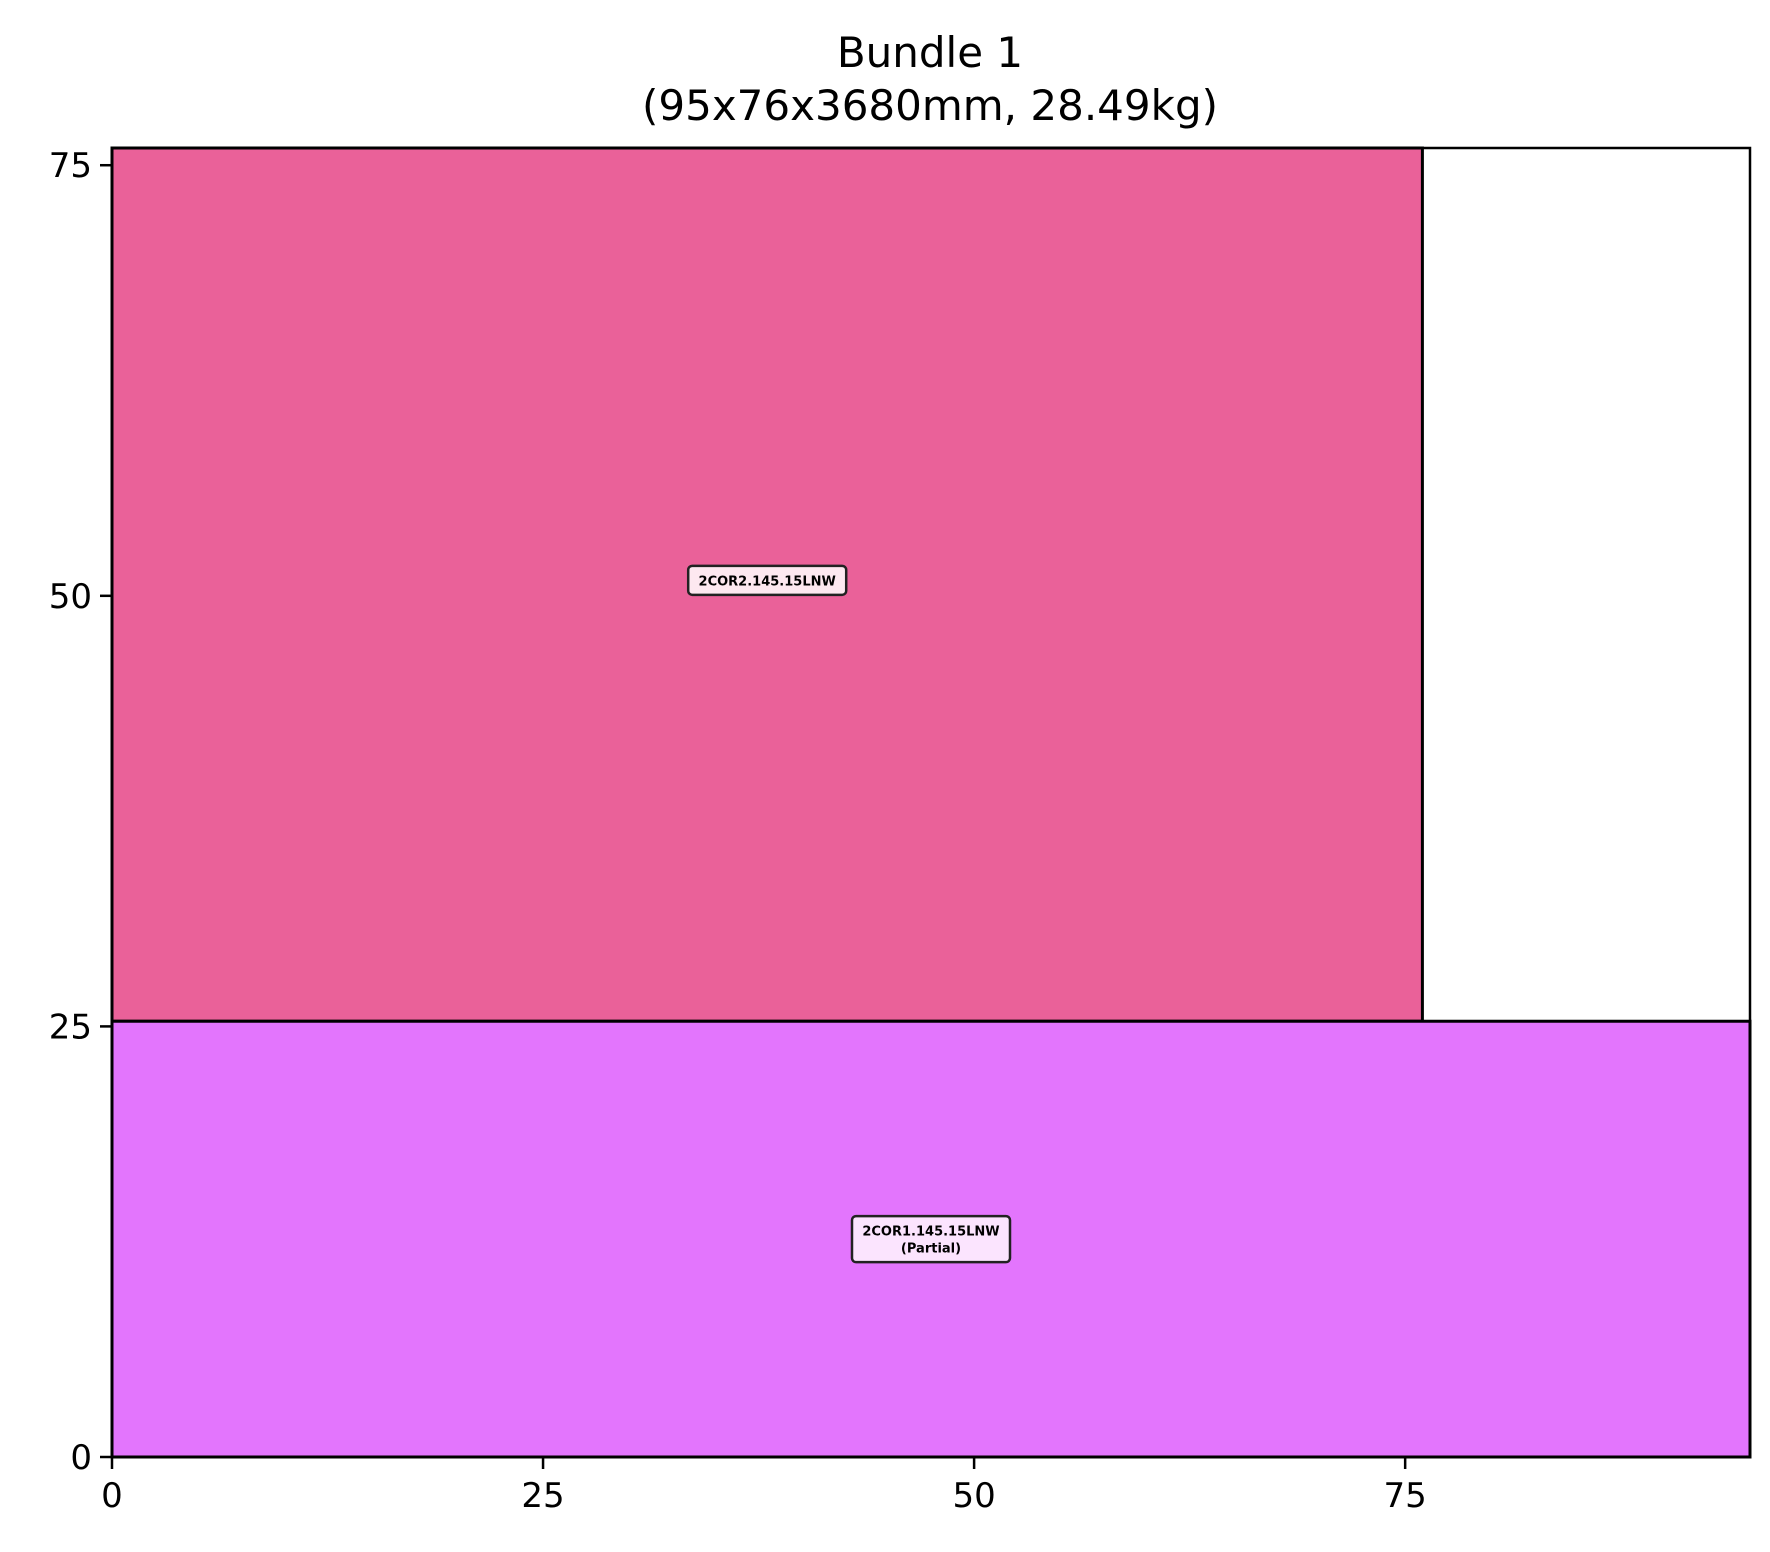 This screenshot has height=1552, width=1770. I want to click on item-label-1-0: 2COR1.145.15LNW, so click(930, 1232).